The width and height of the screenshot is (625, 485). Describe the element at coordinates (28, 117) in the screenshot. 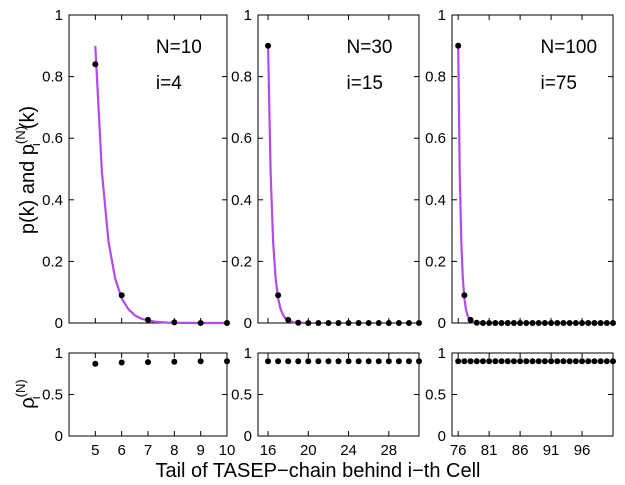

I see `top-y-axis-label-tail: (k)` at that location.